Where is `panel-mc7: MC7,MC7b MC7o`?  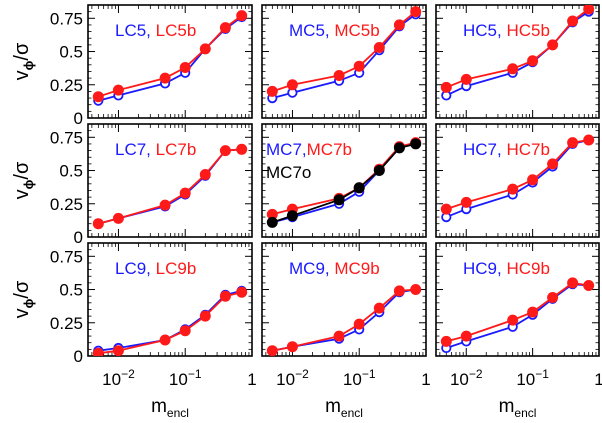 panel-mc7: MC7,MC7b MC7o is located at coordinates (344, 180).